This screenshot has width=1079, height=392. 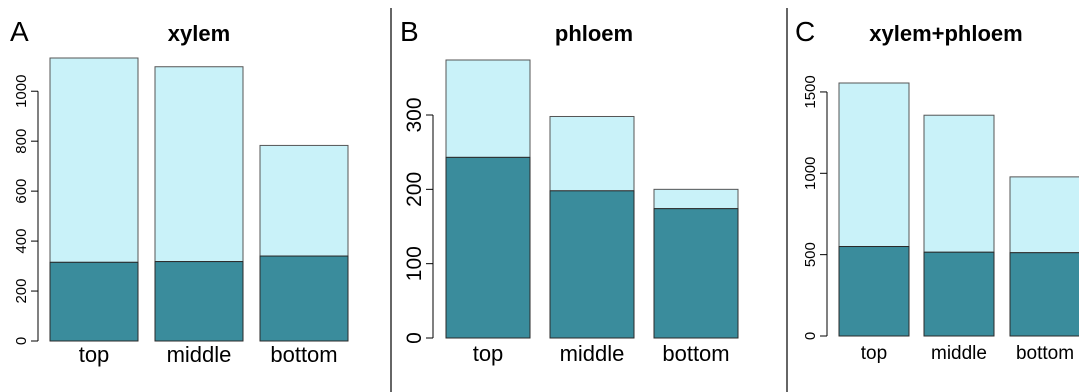 What do you see at coordinates (21, 191) in the screenshot?
I see `y-tick-label: 600` at bounding box center [21, 191].